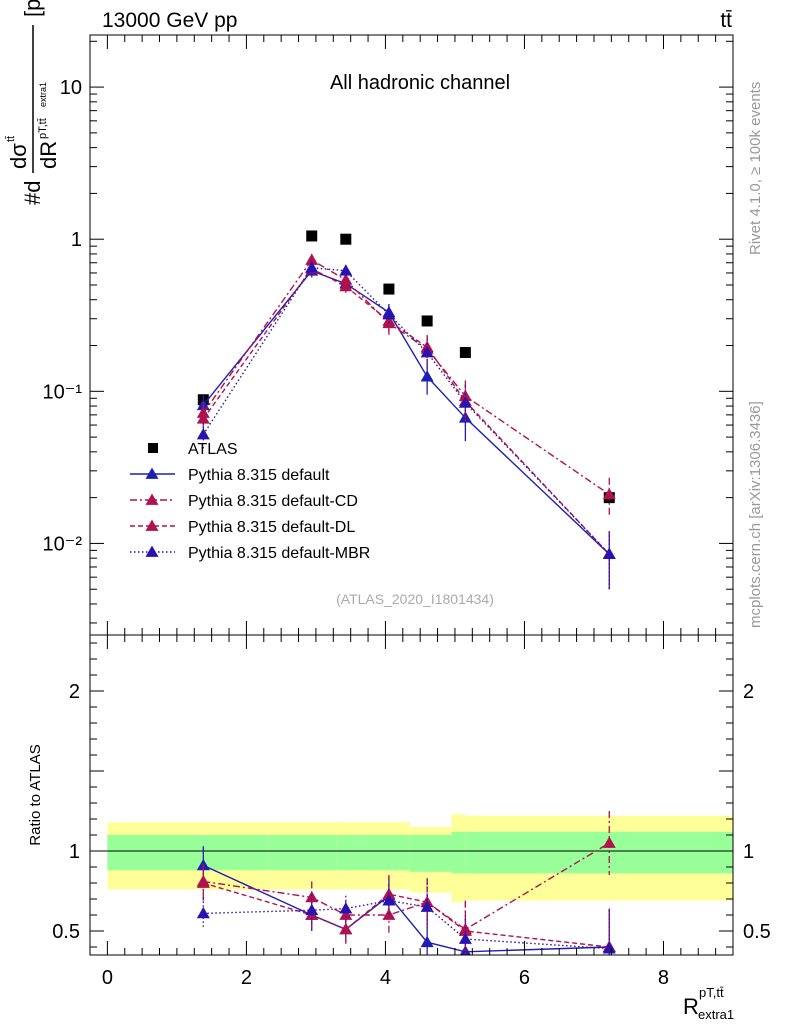 The height and width of the screenshot is (1029, 786). Describe the element at coordinates (71, 88) in the screenshot. I see `main-y-tick-label: 10` at that location.